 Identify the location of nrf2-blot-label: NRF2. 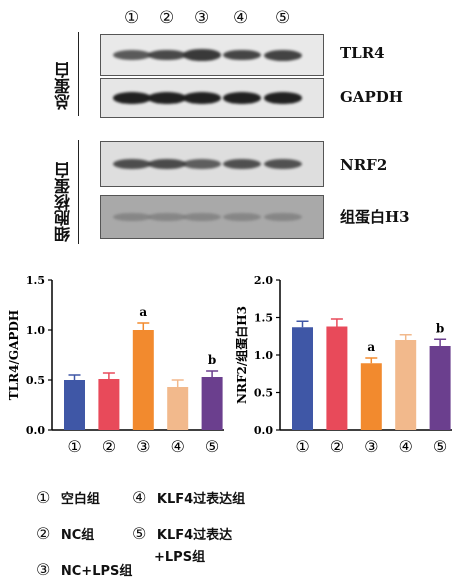
(364, 165).